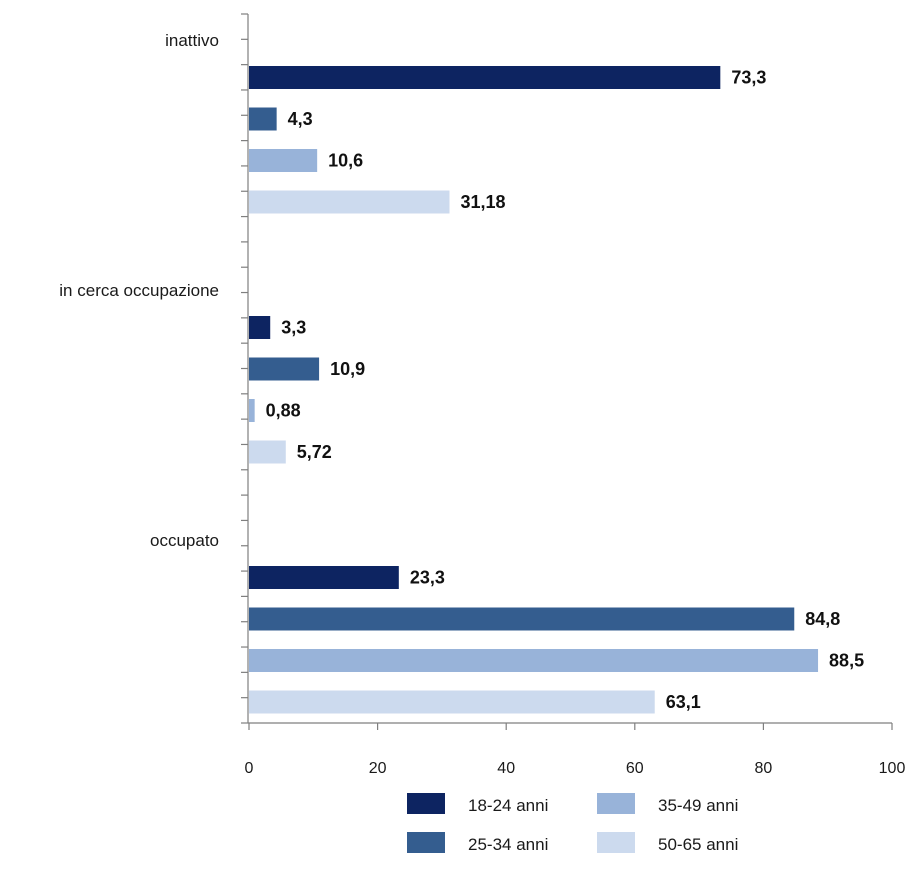 This screenshot has height=873, width=914. I want to click on legend-label-35-49-anni: 35-49 anni, so click(698, 805).